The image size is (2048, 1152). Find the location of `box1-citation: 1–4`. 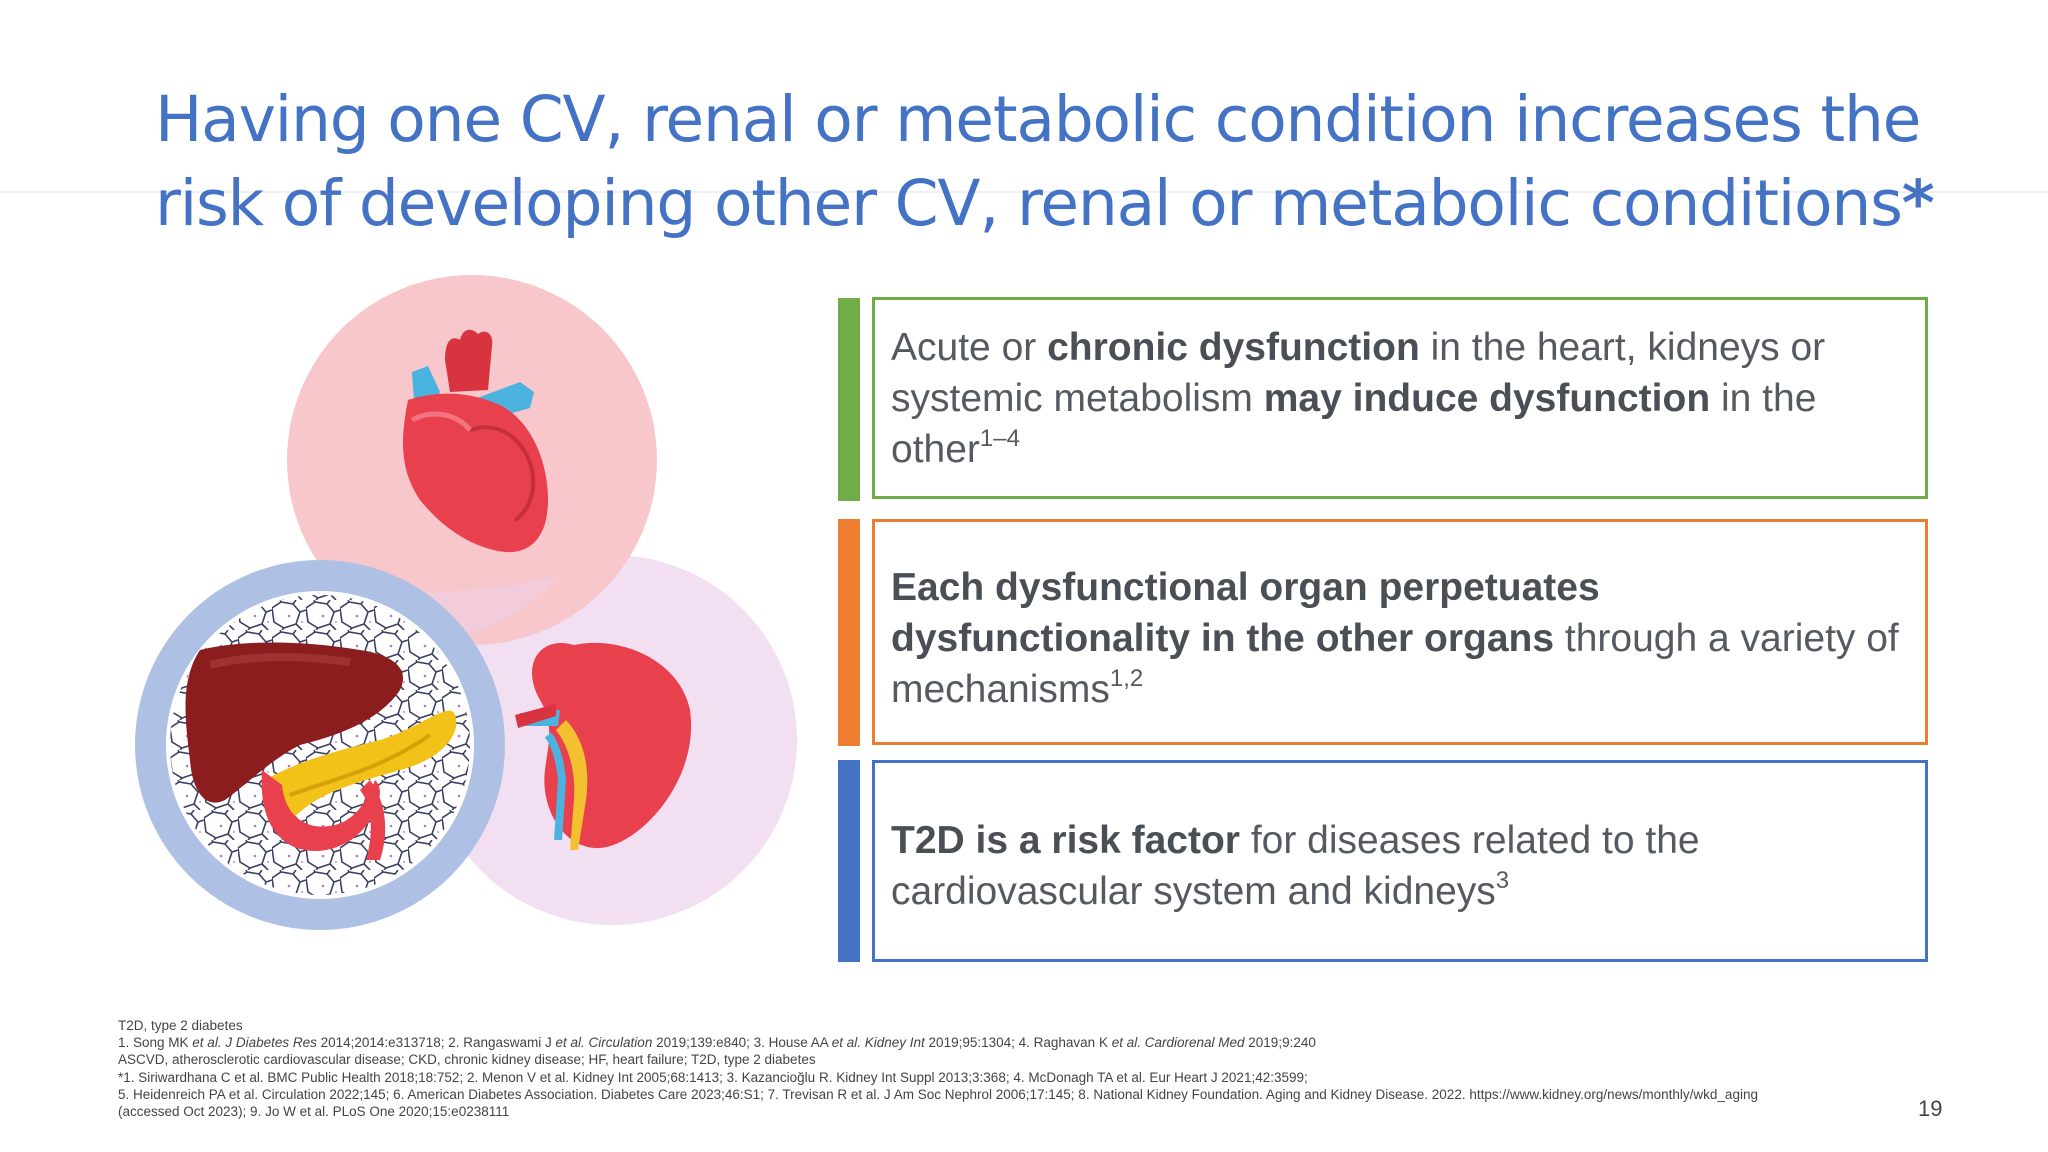

box1-citation: 1–4 is located at coordinates (999, 438).